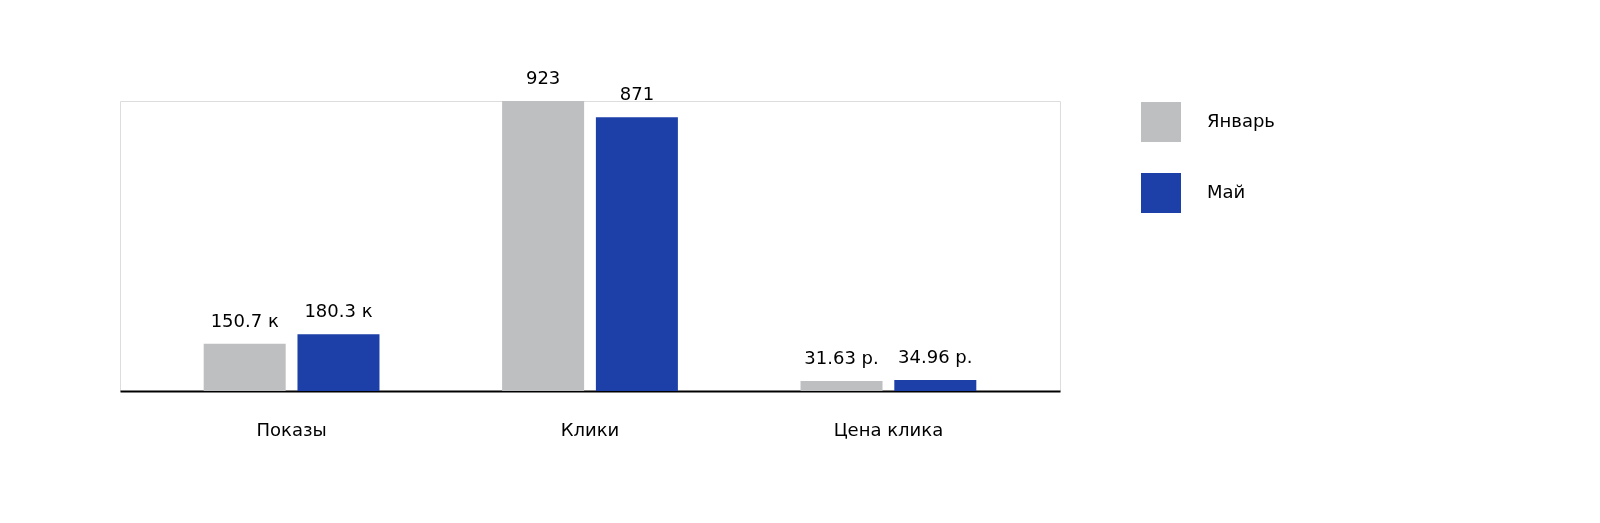  I want to click on data-label: 150.7 к, so click(244, 320).